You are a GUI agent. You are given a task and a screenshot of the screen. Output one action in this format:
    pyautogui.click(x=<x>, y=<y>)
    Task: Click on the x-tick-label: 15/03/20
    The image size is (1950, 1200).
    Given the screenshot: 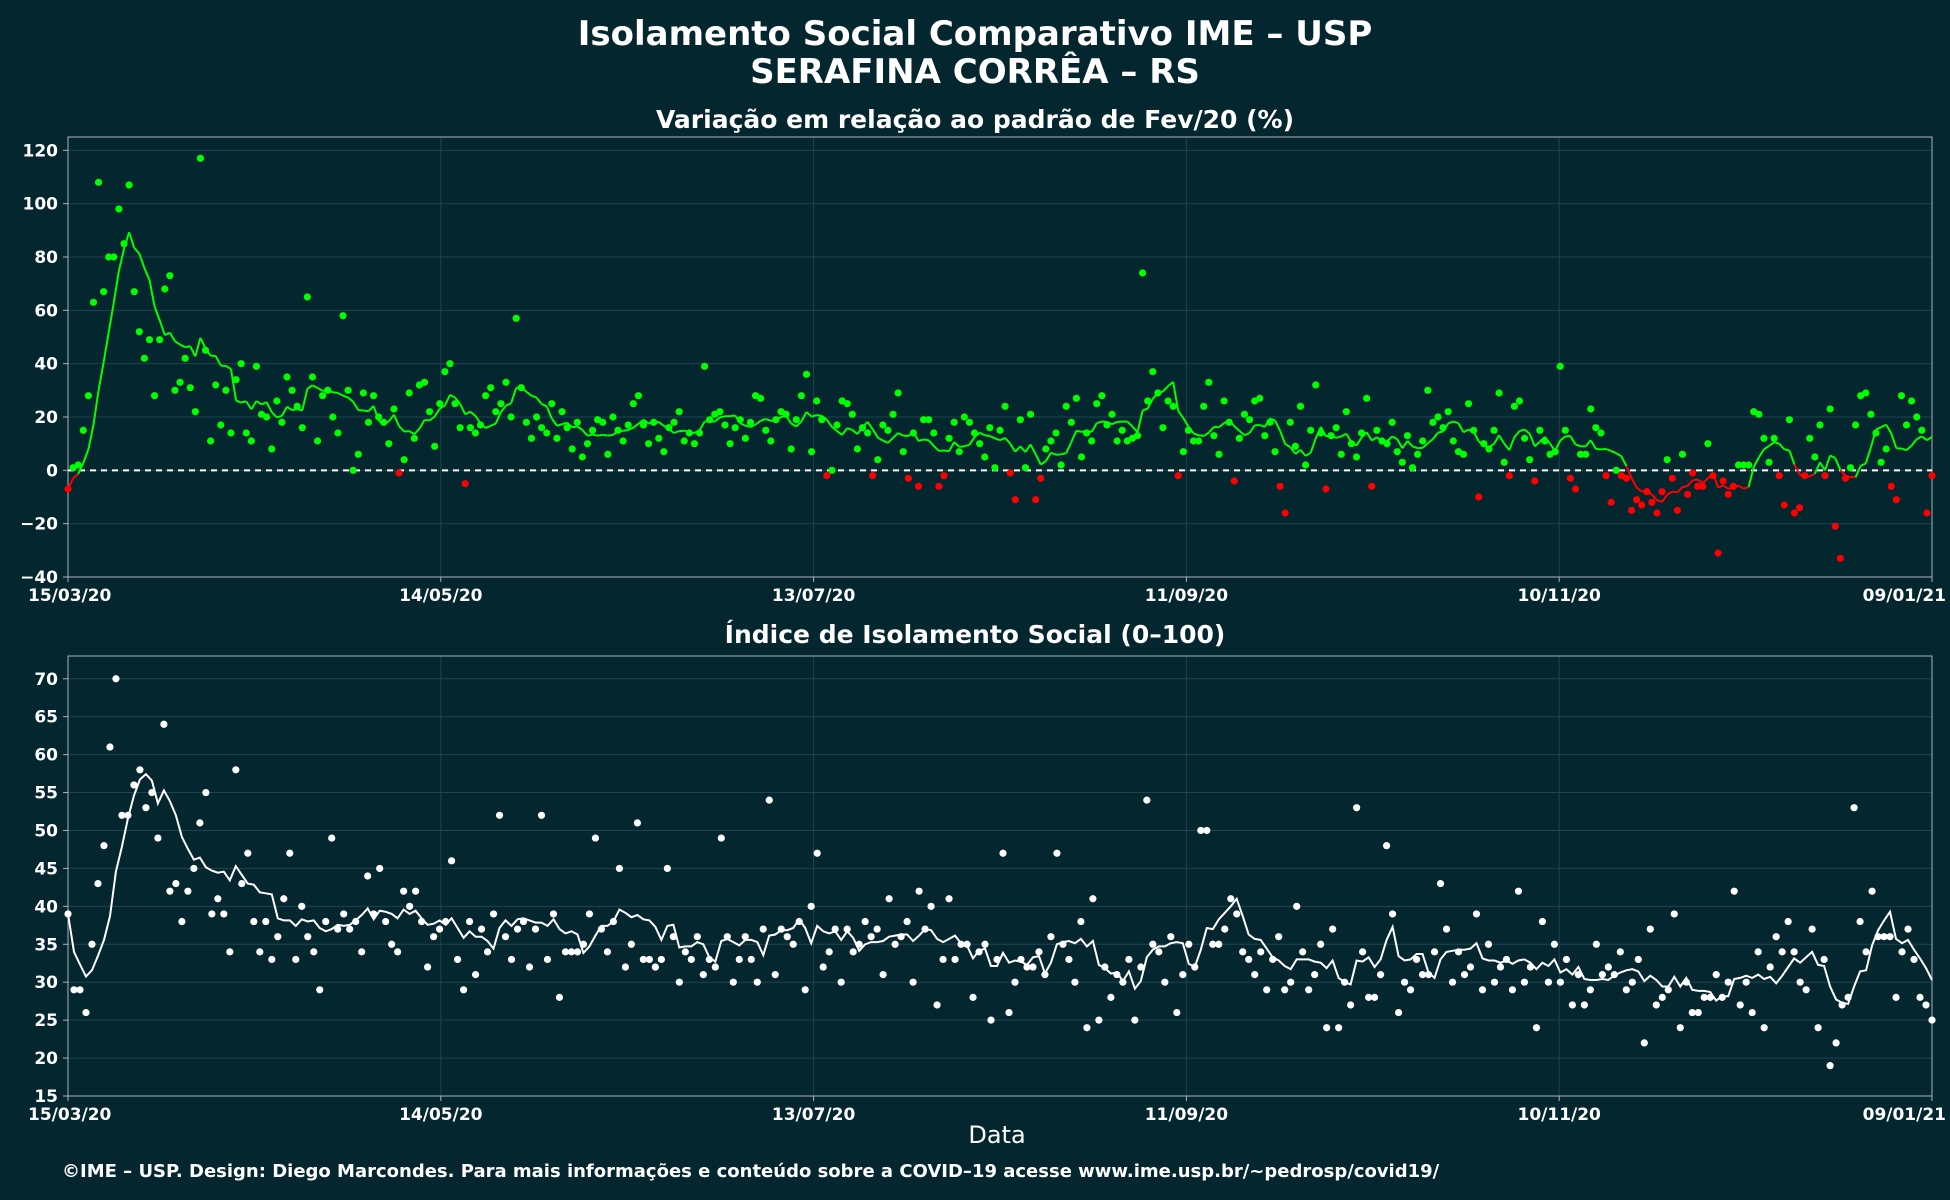 What is the action you would take?
    pyautogui.click(x=70, y=596)
    